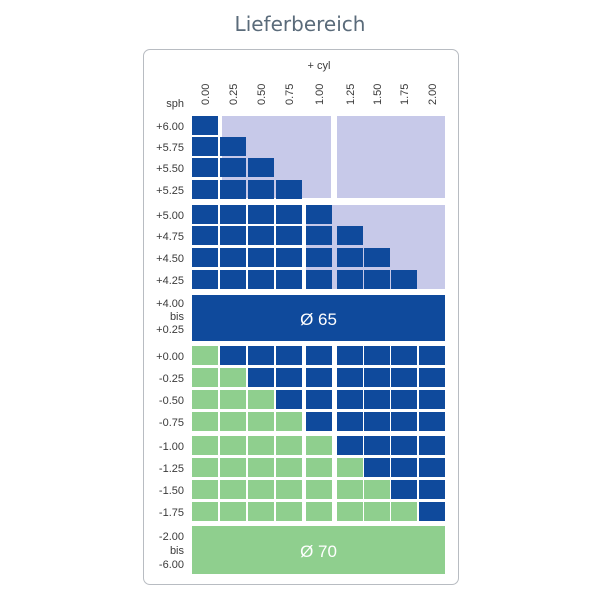 Image resolution: width=600 pixels, height=600 pixels. Describe the element at coordinates (351, 94) in the screenshot. I see `cyl-tick-label: 1.25` at that location.